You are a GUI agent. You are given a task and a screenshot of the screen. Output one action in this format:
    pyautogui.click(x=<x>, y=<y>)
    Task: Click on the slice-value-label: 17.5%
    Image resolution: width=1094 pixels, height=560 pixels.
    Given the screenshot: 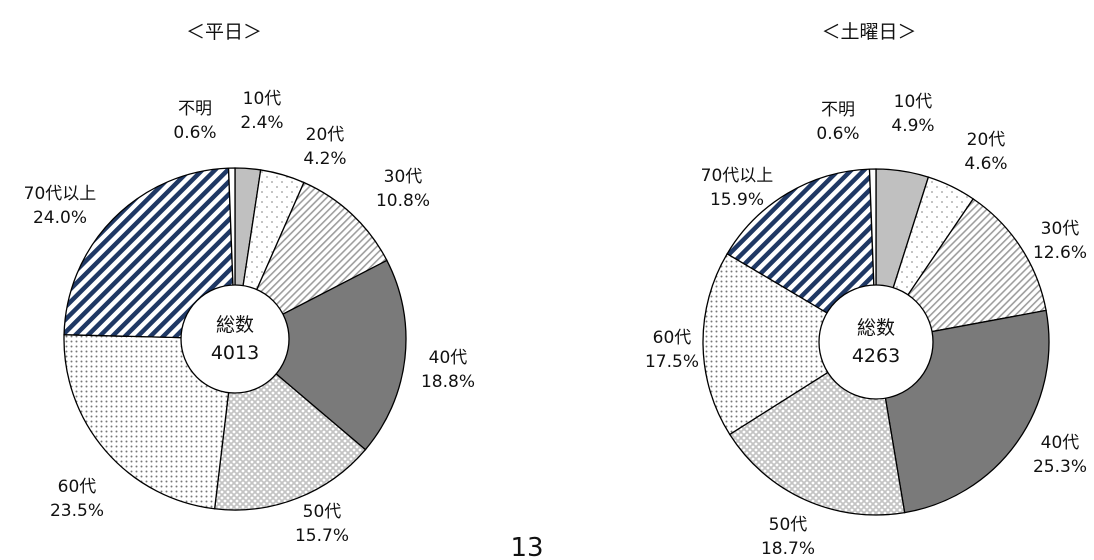 What is the action you would take?
    pyautogui.click(x=672, y=362)
    